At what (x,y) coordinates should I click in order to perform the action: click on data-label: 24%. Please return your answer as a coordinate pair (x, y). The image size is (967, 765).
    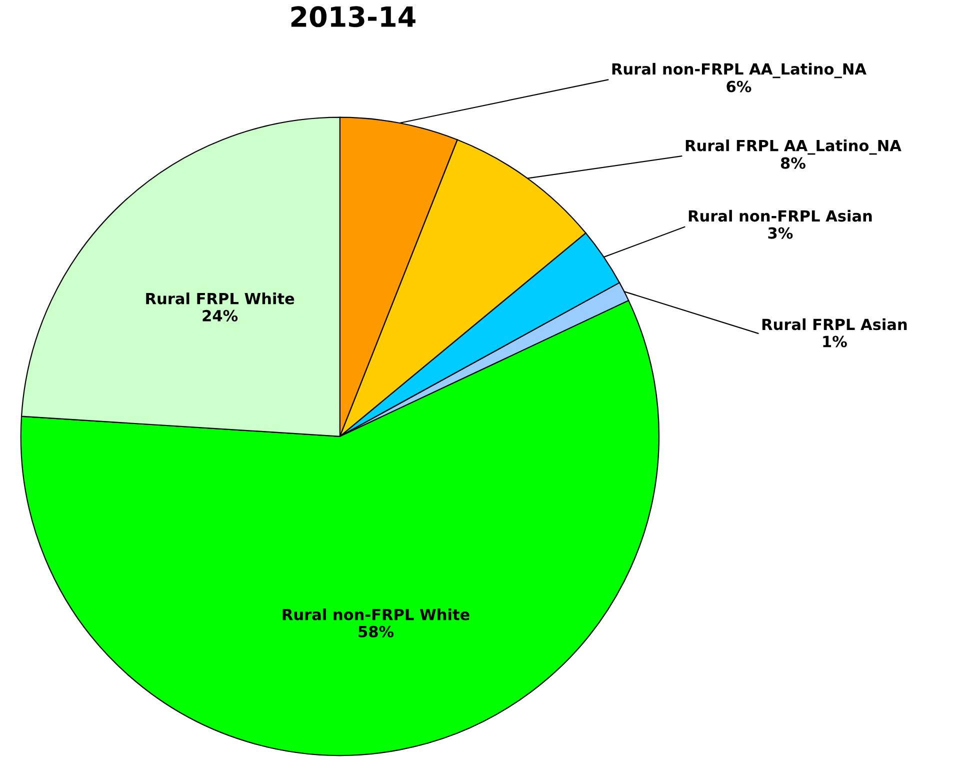
    Looking at the image, I should click on (220, 316).